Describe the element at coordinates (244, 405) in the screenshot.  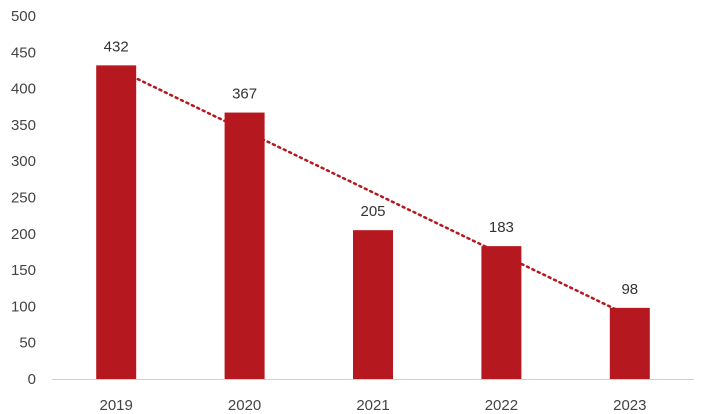
I see `x-tick-label: 2020` at that location.